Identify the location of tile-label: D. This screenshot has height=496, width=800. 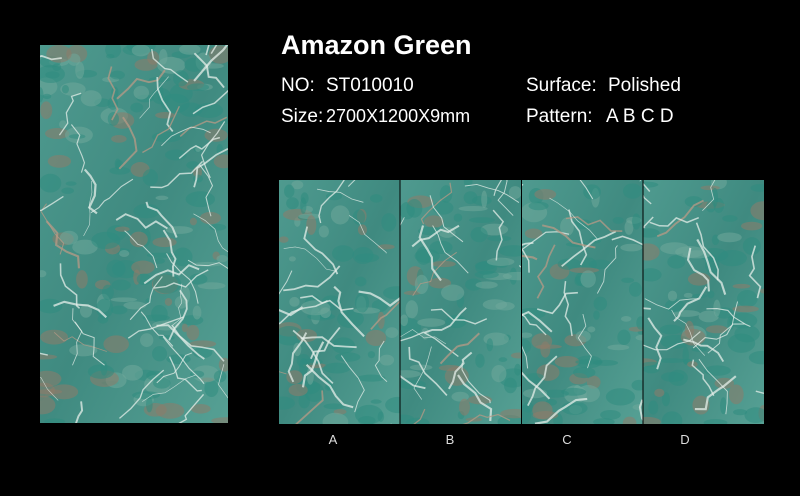
(685, 439).